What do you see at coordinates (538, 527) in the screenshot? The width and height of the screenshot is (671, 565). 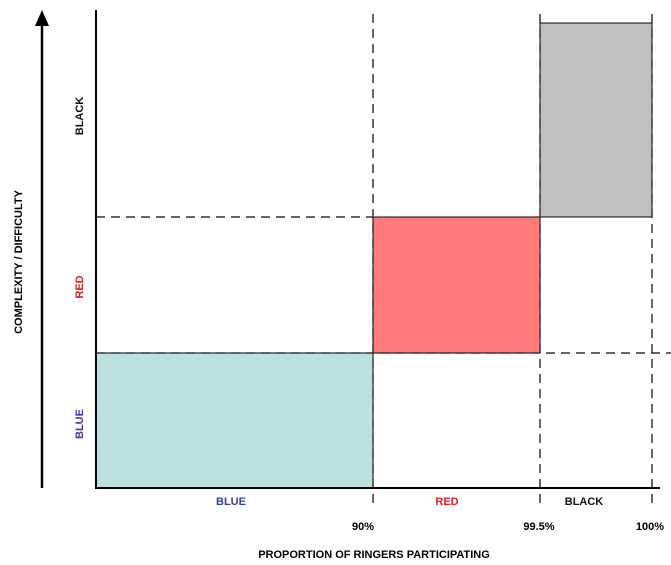 I see `x-tick-label-99-5: 99.5%` at bounding box center [538, 527].